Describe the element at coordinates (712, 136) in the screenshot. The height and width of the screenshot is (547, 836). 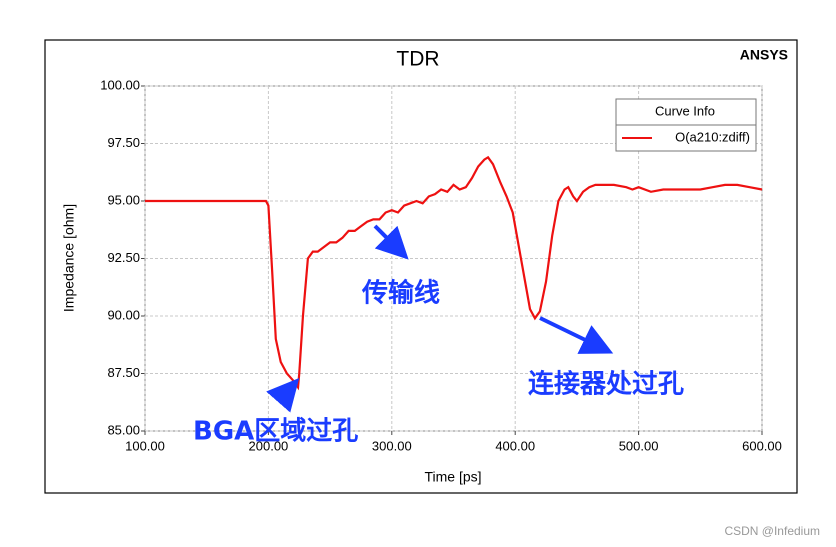
I see `legend-label: O(a210:zdiff)` at that location.